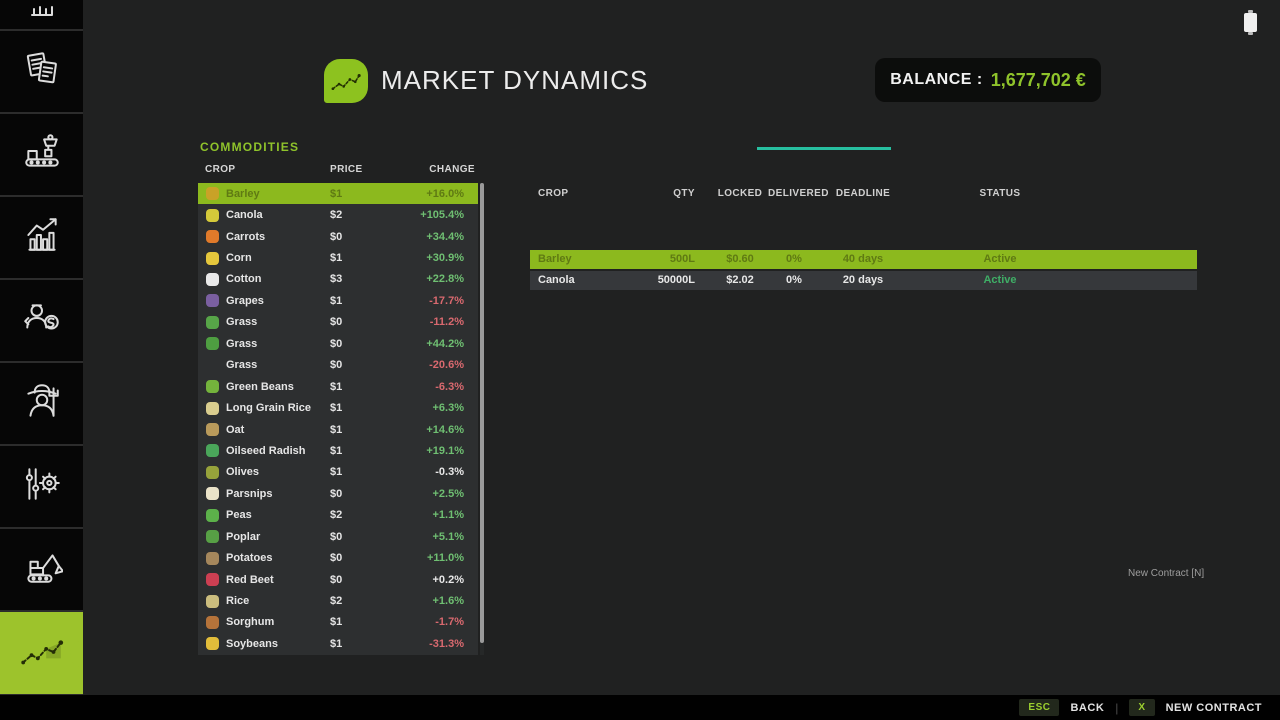 The image size is (1280, 720). I want to click on commodity-row: Oilseed Radish $1 +19.1%, so click(338, 450).